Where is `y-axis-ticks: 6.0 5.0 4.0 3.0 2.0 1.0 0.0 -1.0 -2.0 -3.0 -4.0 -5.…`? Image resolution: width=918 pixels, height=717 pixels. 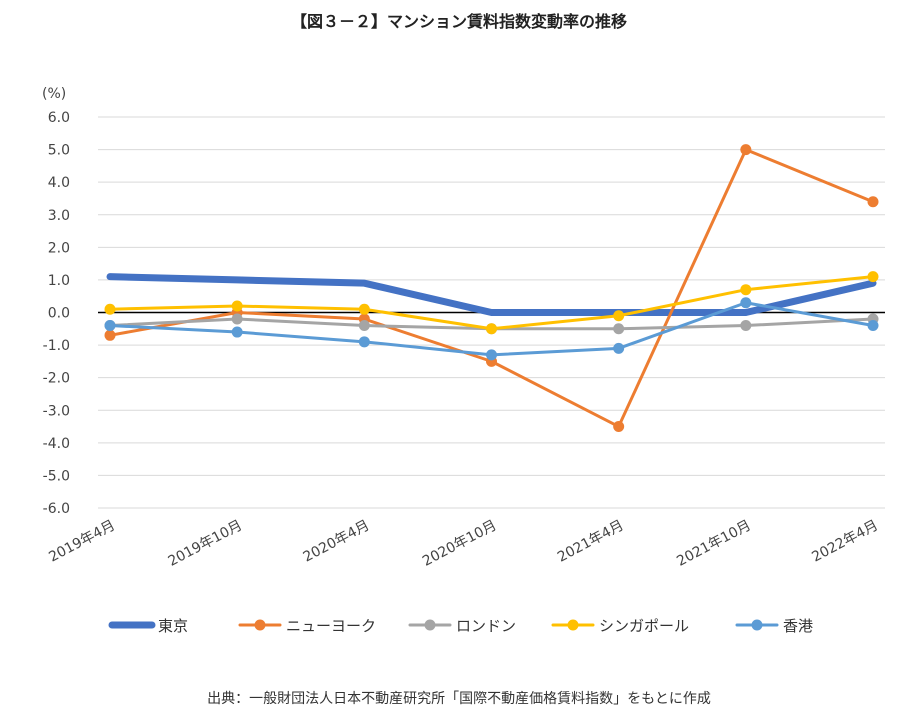 y-axis-ticks: 6.0 5.0 4.0 3.0 2.0 1.0 0.0 -1.0 -2.0 -3.0 -4.0 -5.… is located at coordinates (56, 313).